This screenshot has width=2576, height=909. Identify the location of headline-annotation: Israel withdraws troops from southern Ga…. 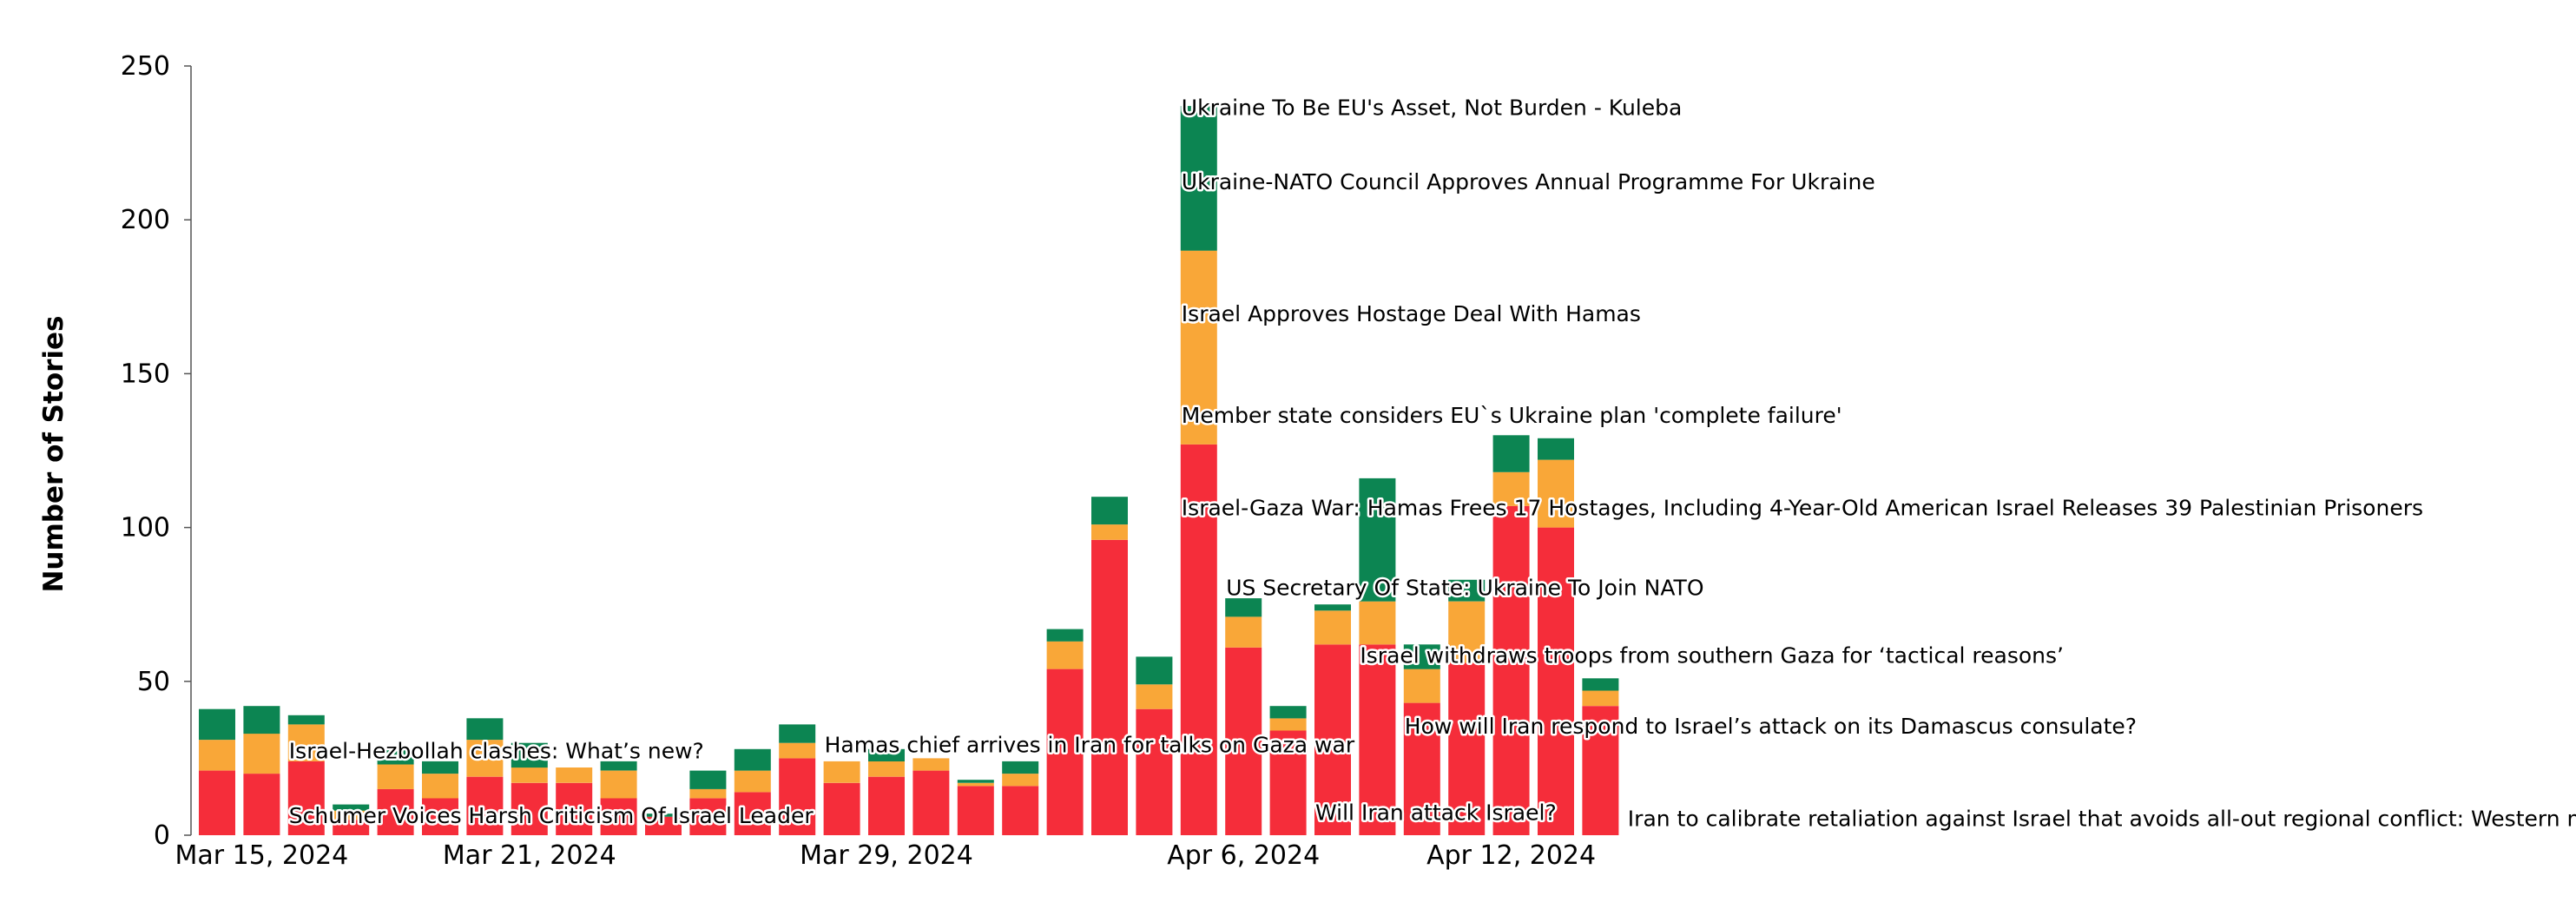
(1712, 656).